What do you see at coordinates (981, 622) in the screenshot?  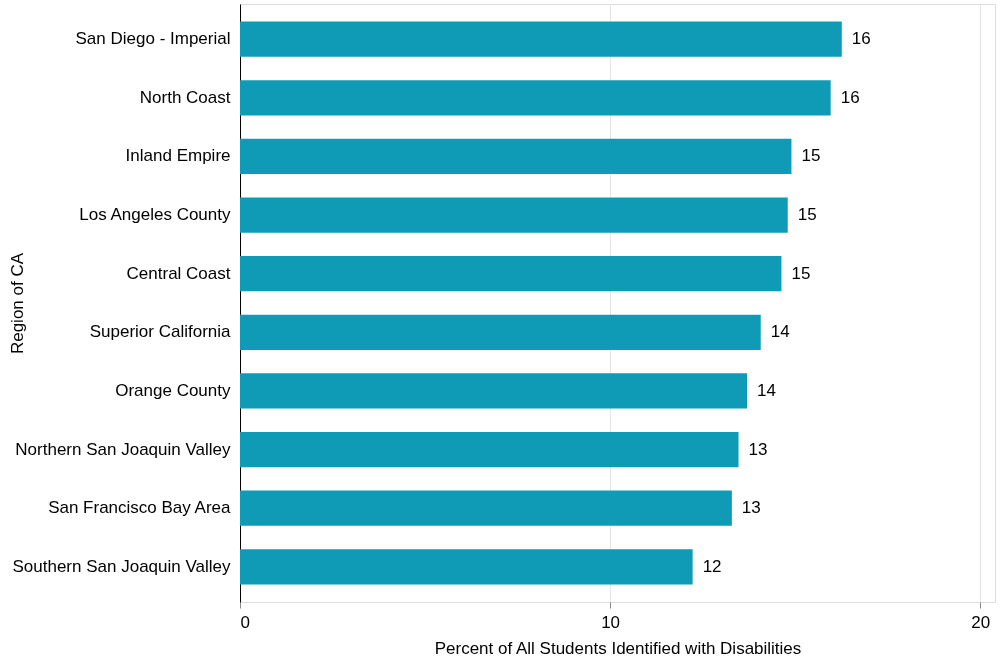 I see `x-tick-label: 20` at bounding box center [981, 622].